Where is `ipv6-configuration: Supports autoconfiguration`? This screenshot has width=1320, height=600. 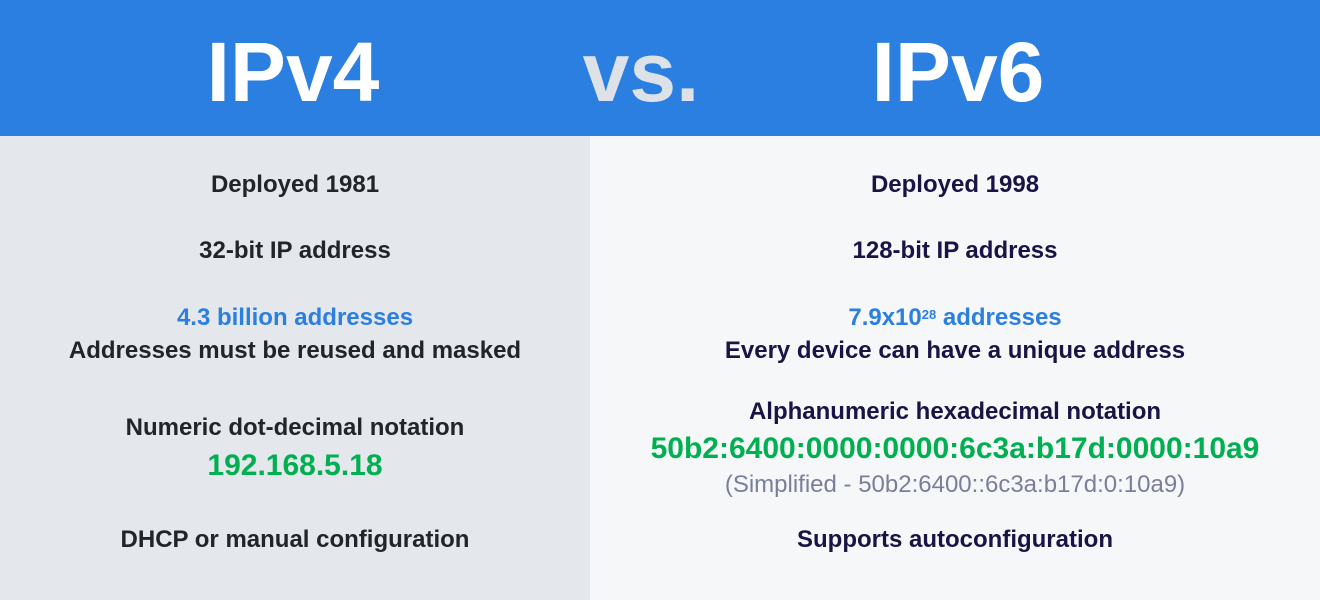
ipv6-configuration: Supports autoconfiguration is located at coordinates (955, 539).